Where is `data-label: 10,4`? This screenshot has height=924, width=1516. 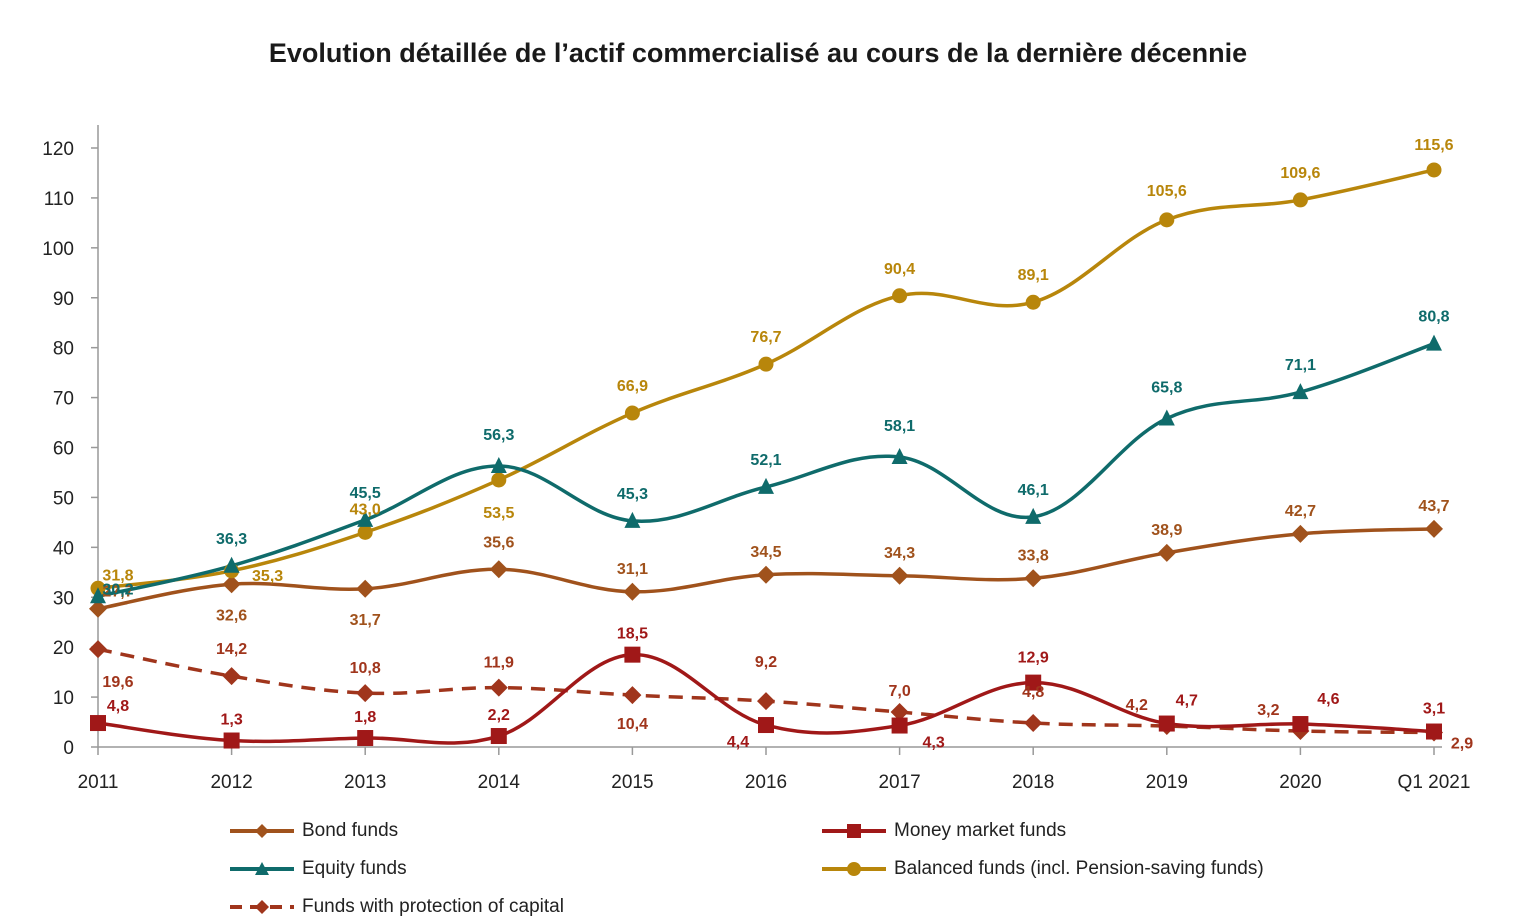 data-label: 10,4 is located at coordinates (632, 724).